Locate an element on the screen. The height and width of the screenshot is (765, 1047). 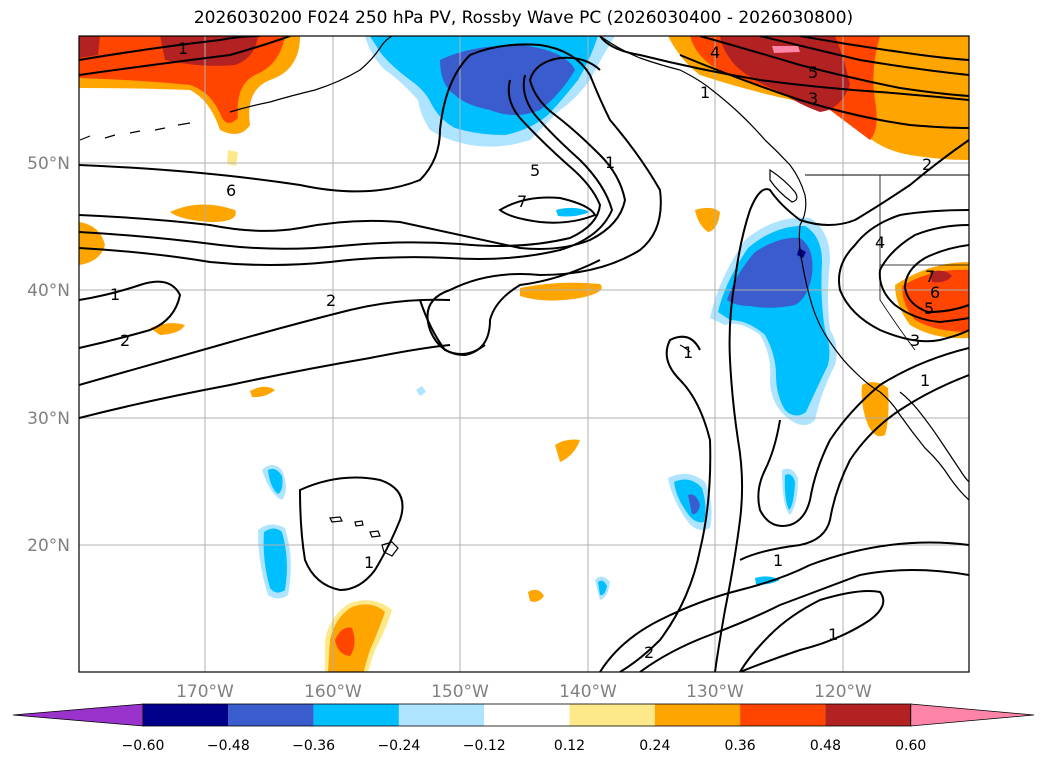
contour-central-south is located at coordinates (665, 503).